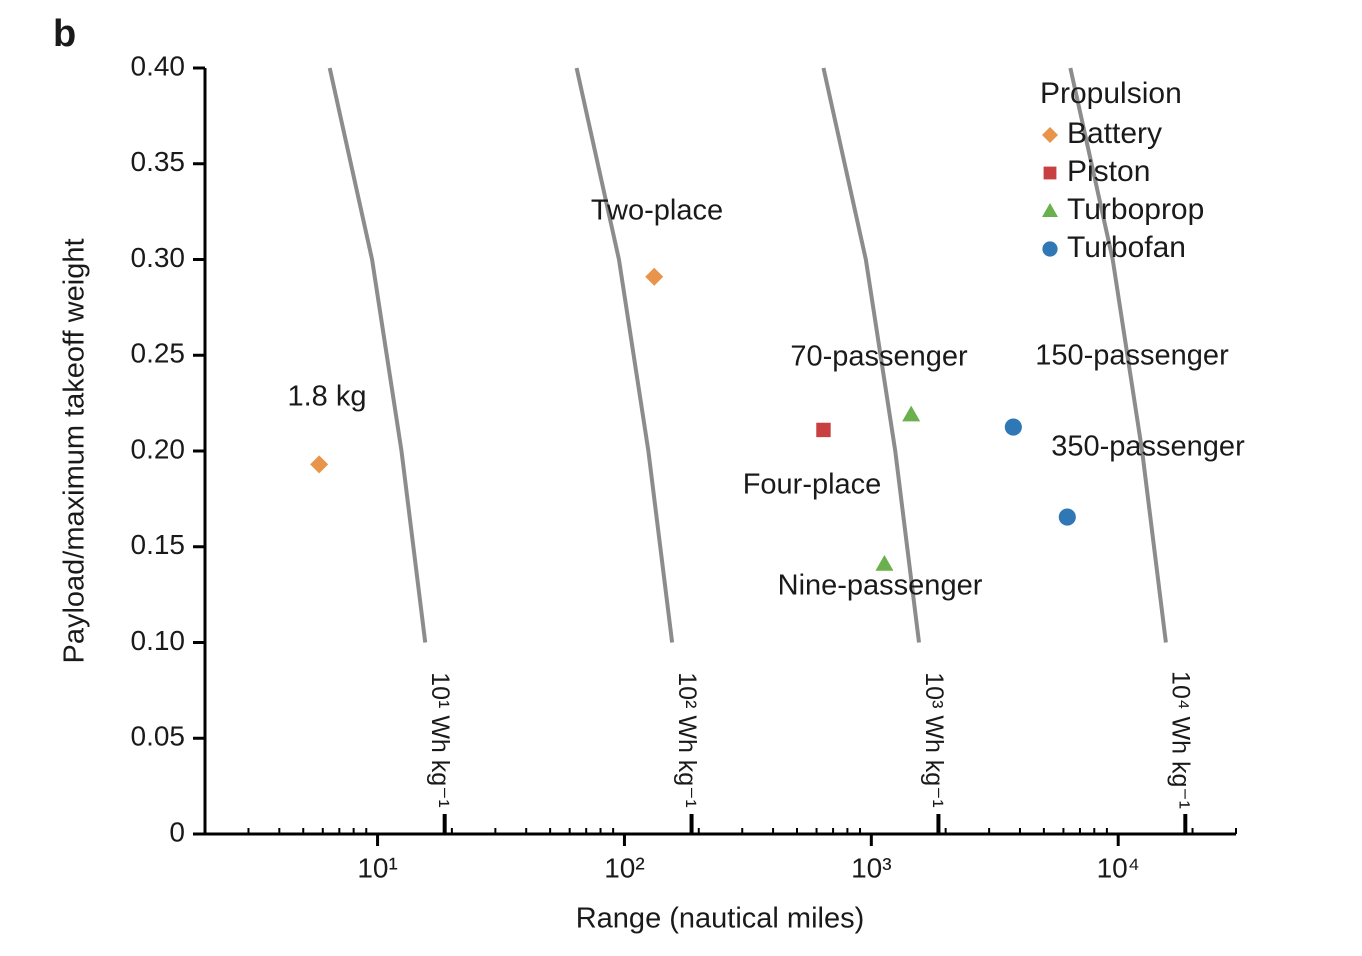  What do you see at coordinates (687, 739) in the screenshot?
I see `curve-label: 10² Wh kg⁻¹` at bounding box center [687, 739].